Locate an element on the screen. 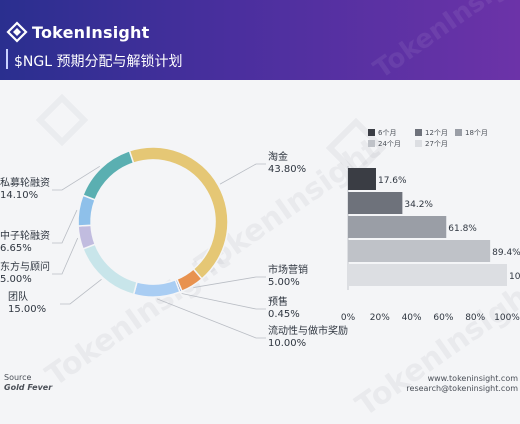 This screenshot has height=424, width=520. pie-label-7: 中子轮融资 6.65% is located at coordinates (25, 243).